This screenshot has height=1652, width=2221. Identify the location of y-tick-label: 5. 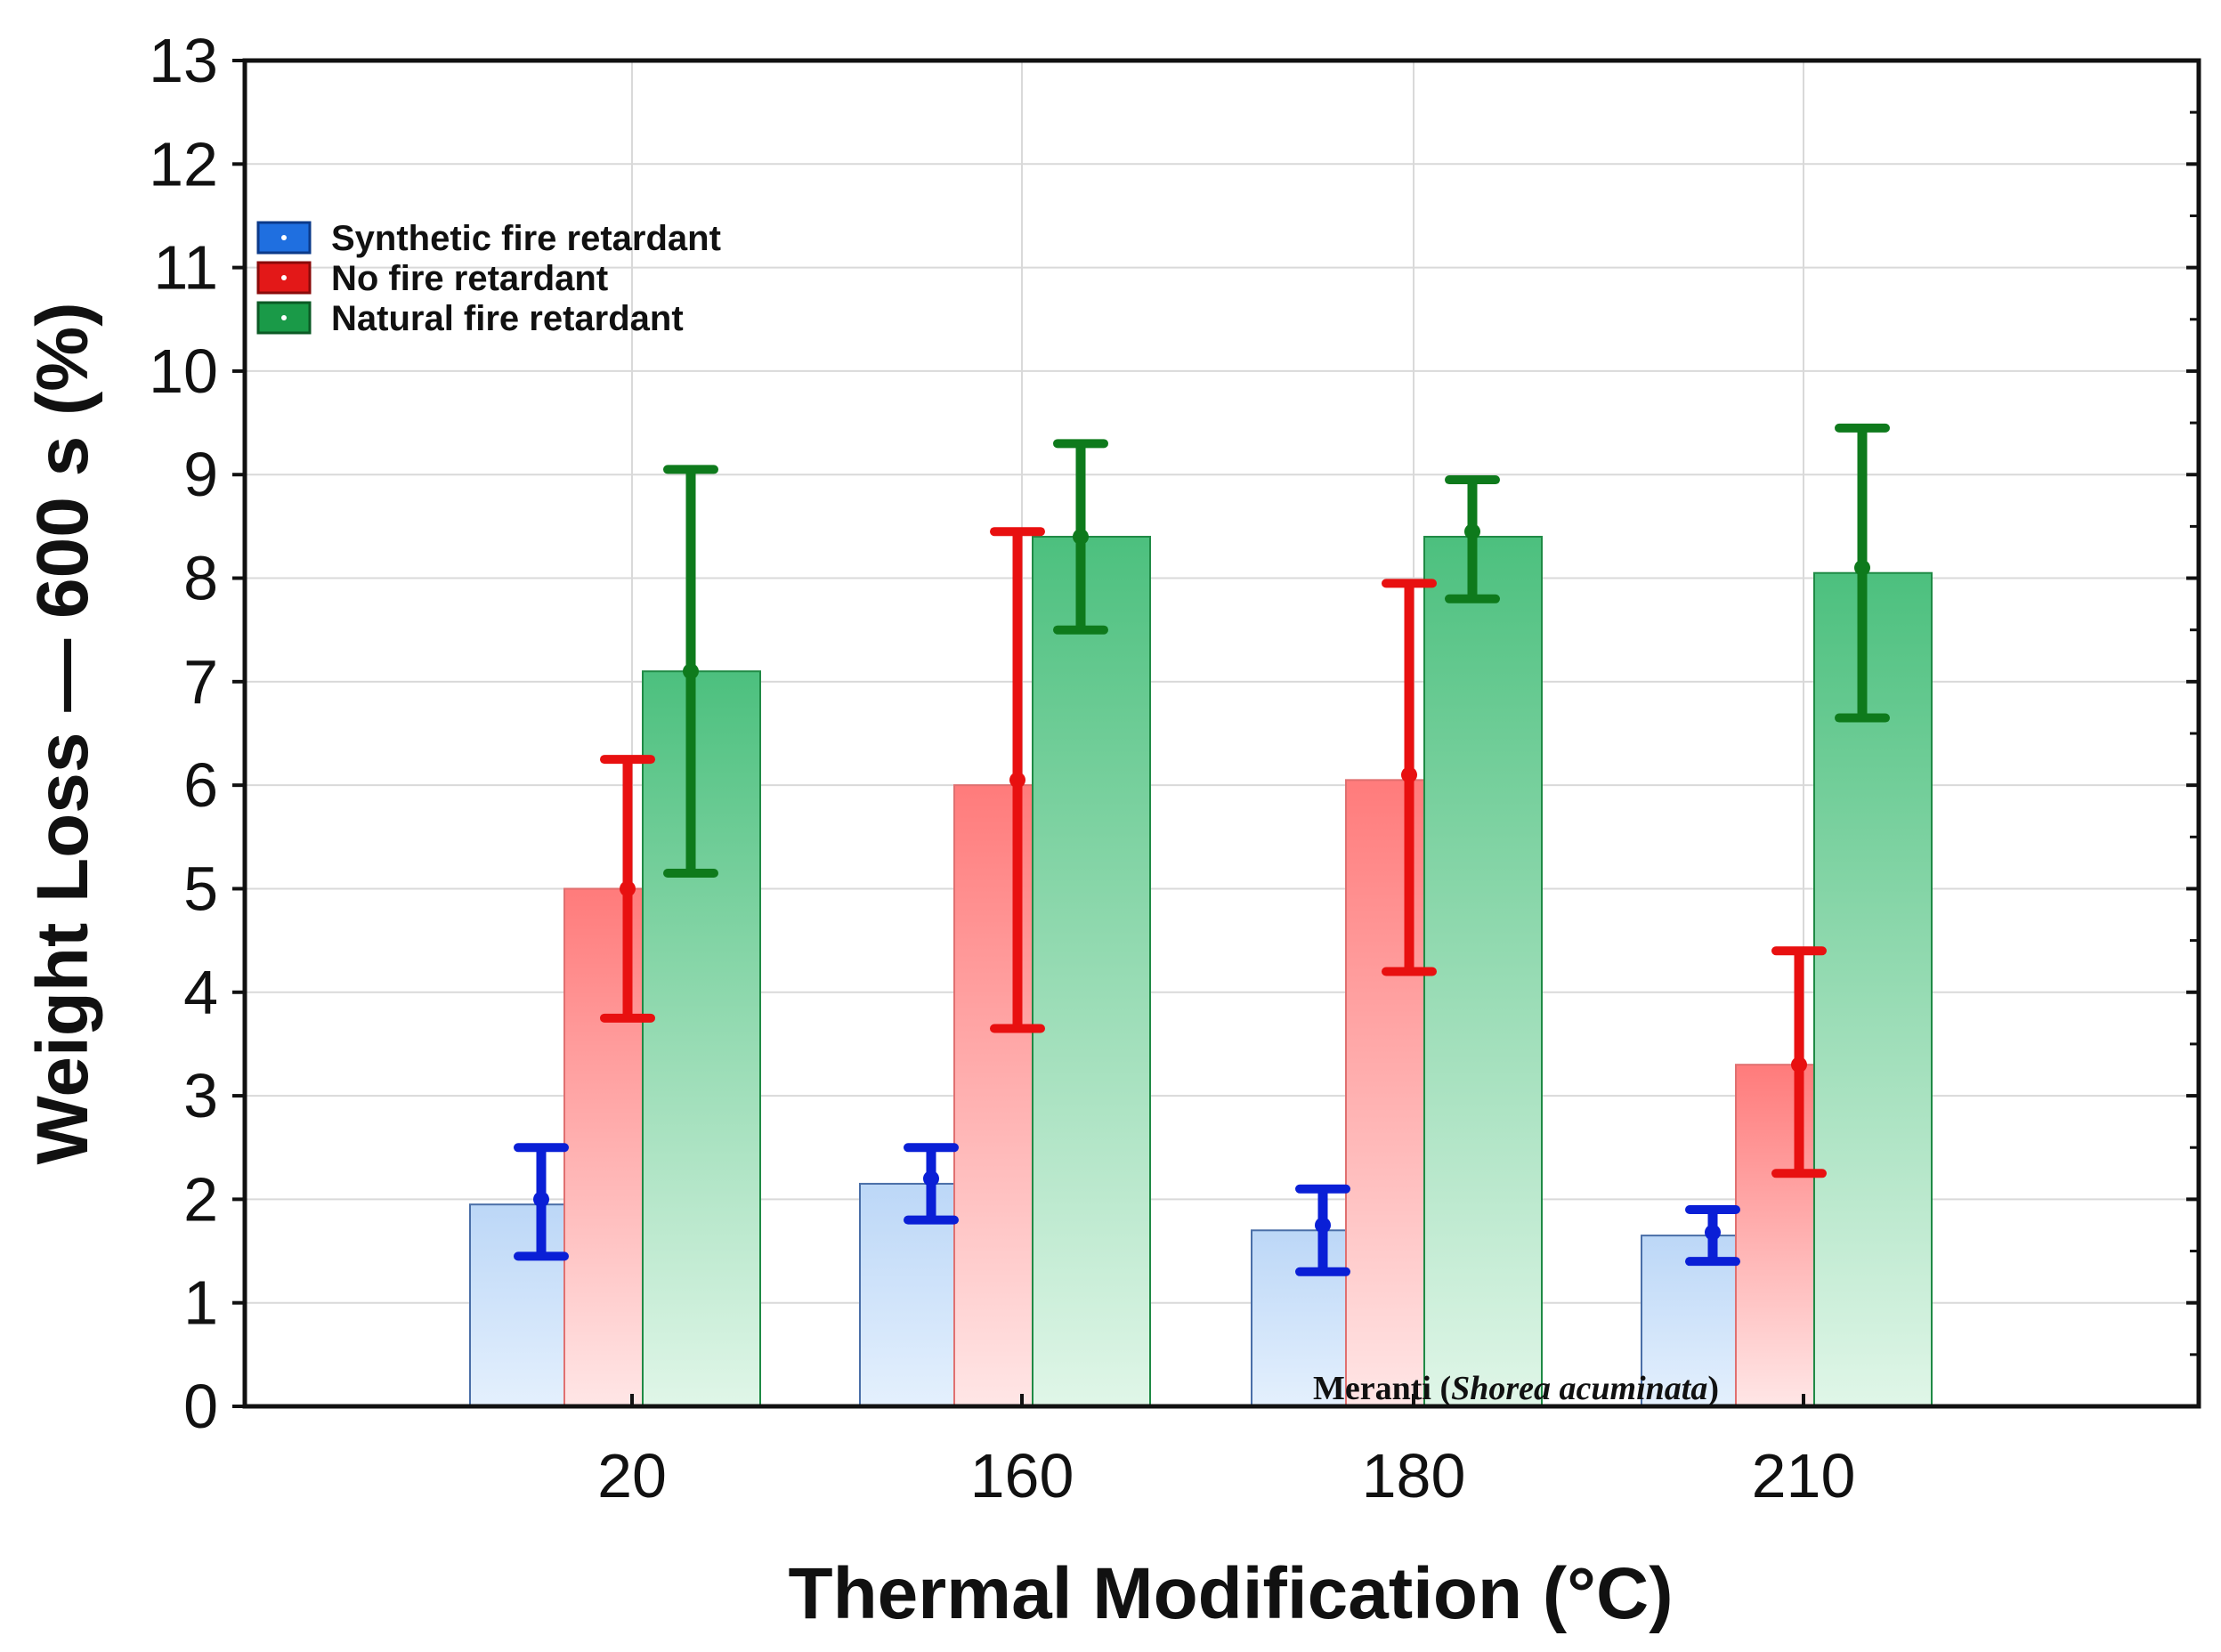
(200, 888).